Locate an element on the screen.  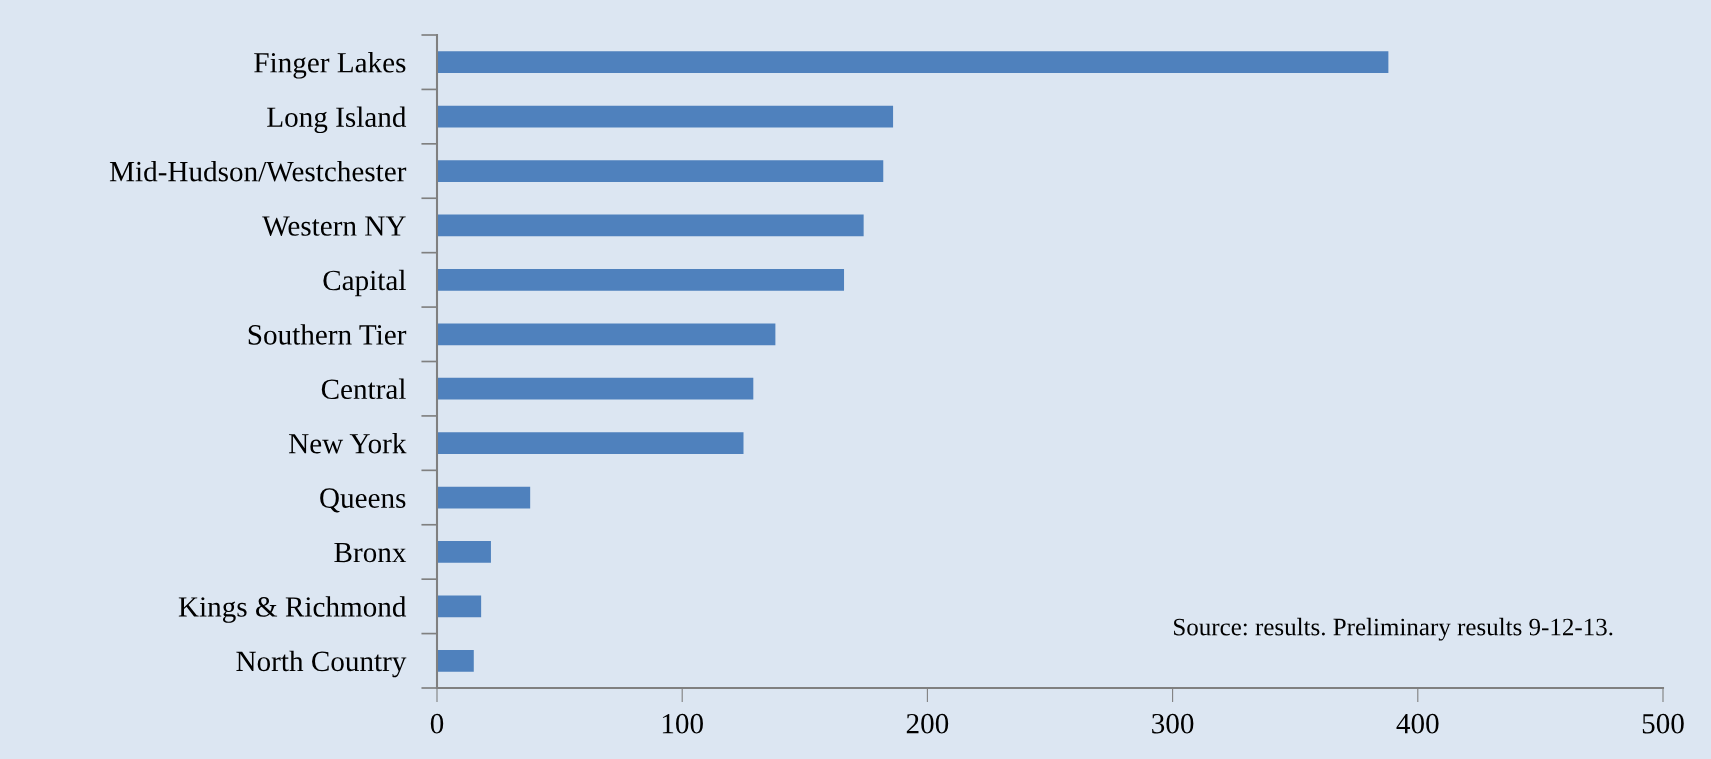
y-tick-label: Western NY is located at coordinates (334, 226).